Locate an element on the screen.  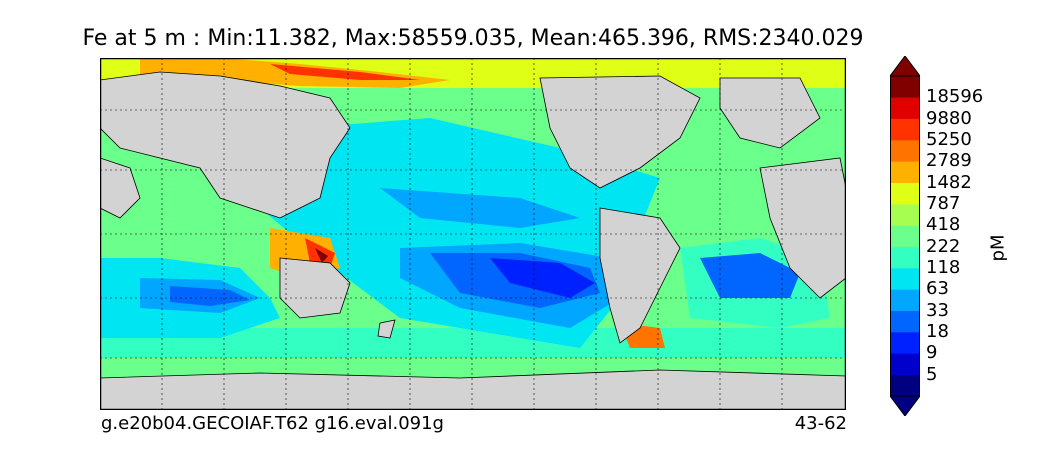
colorbar-units-label: pM is located at coordinates (998, 248).